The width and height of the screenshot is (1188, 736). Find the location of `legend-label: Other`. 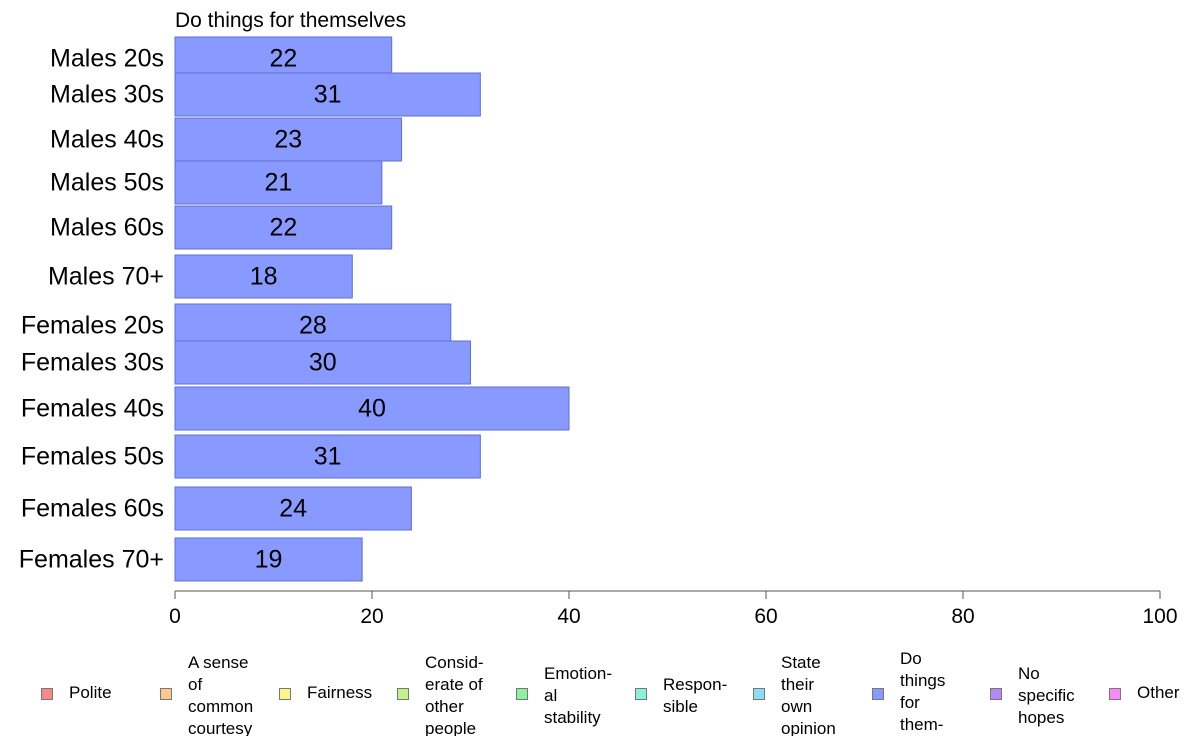

legend-label: Other is located at coordinates (1158, 692).